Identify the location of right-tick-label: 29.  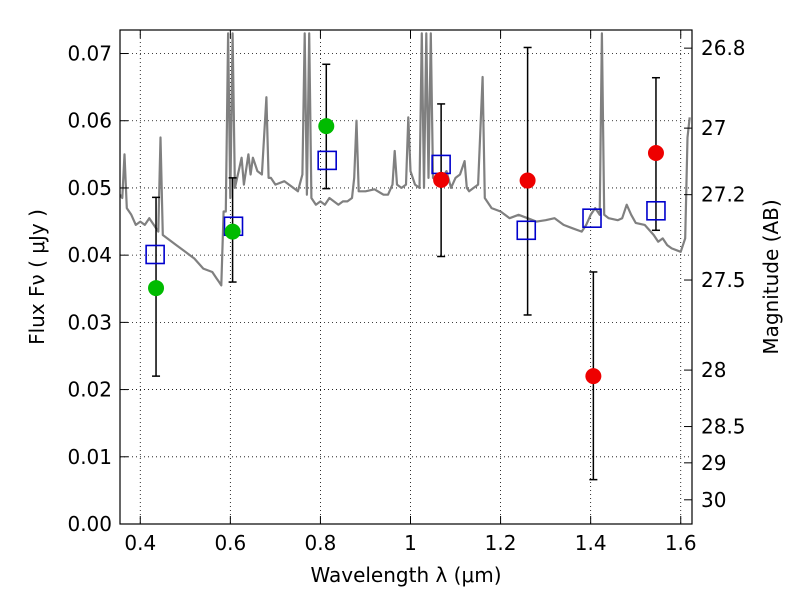
(713, 463).